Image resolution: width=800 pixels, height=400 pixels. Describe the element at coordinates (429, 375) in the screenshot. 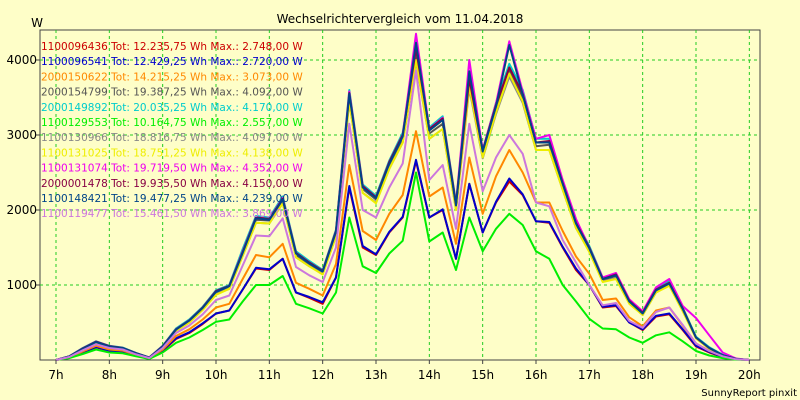

I see `x-tick-label: 14h` at that location.